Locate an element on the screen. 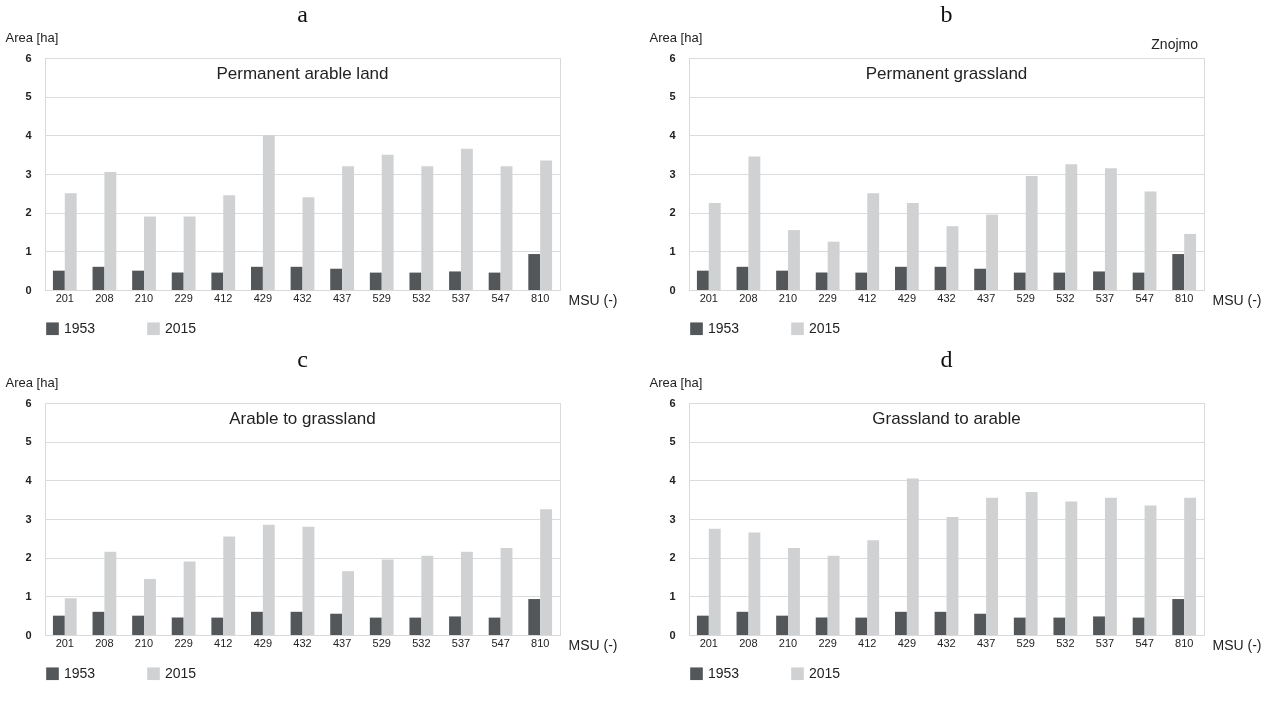 This screenshot has height=715, width=1268. chart-title: c is located at coordinates (302, 359).